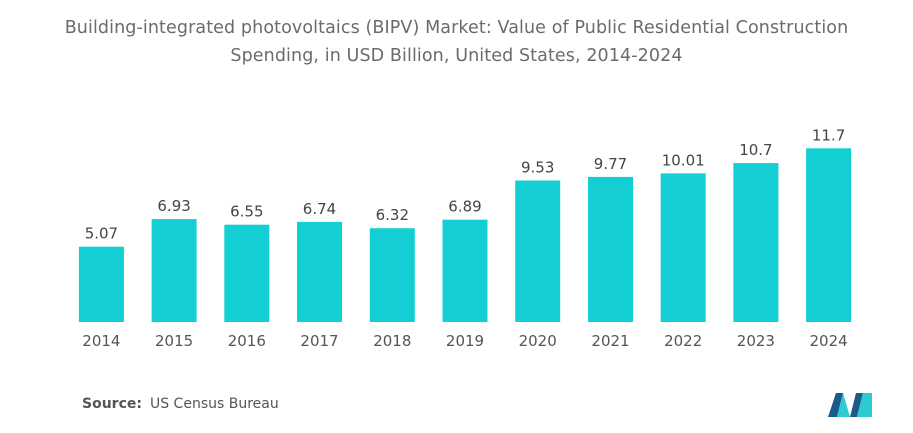 This screenshot has width=913, height=433. I want to click on data-label-2021: 9.77, so click(610, 164).